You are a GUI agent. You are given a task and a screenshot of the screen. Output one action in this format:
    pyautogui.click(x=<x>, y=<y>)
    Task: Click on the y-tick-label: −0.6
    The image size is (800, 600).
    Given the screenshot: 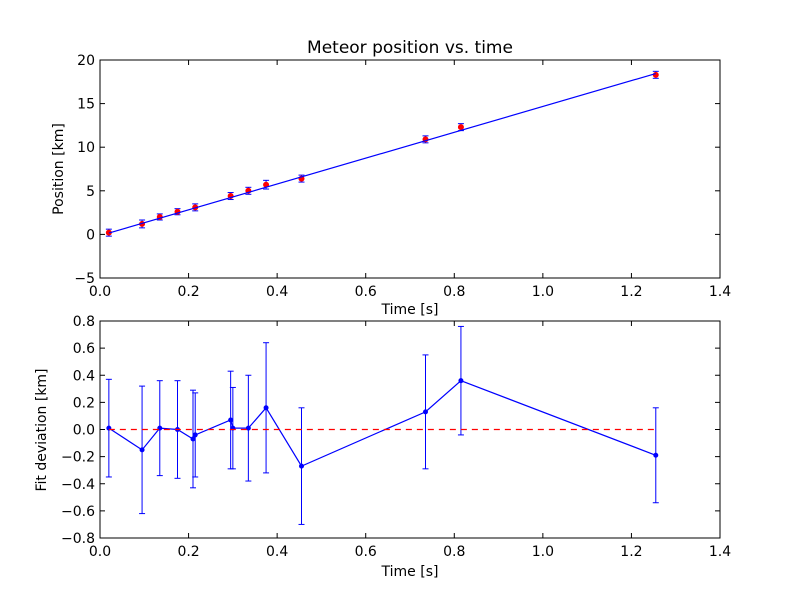 What is the action you would take?
    pyautogui.click(x=78, y=512)
    